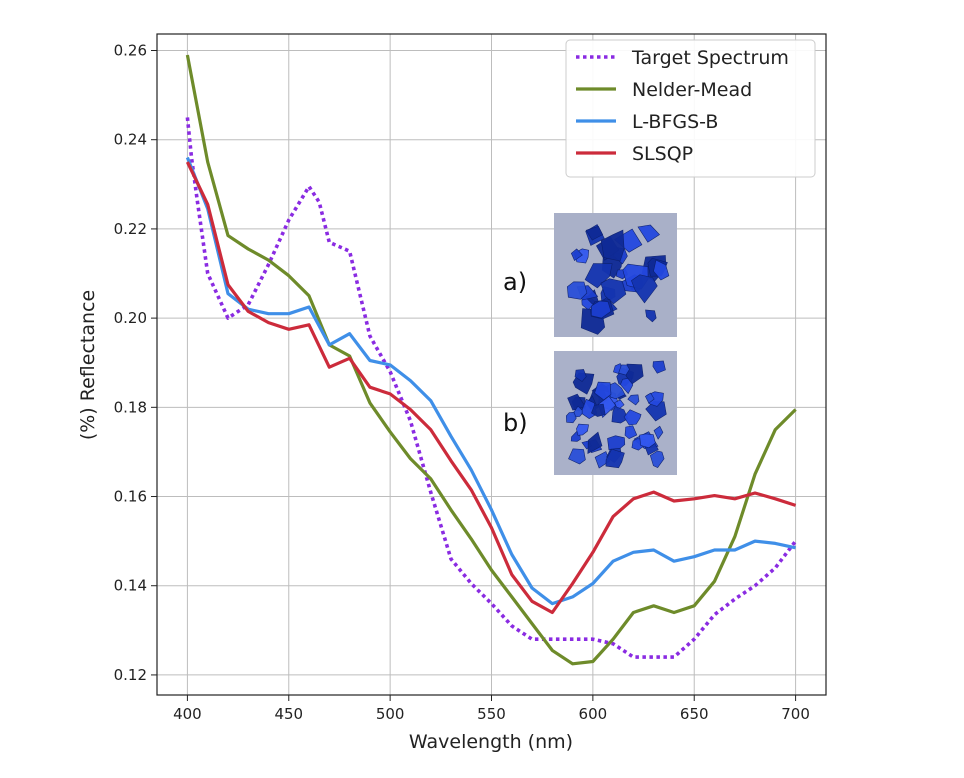 This screenshot has width=964, height=778. I want to click on x-tick-label: 700, so click(795, 714).